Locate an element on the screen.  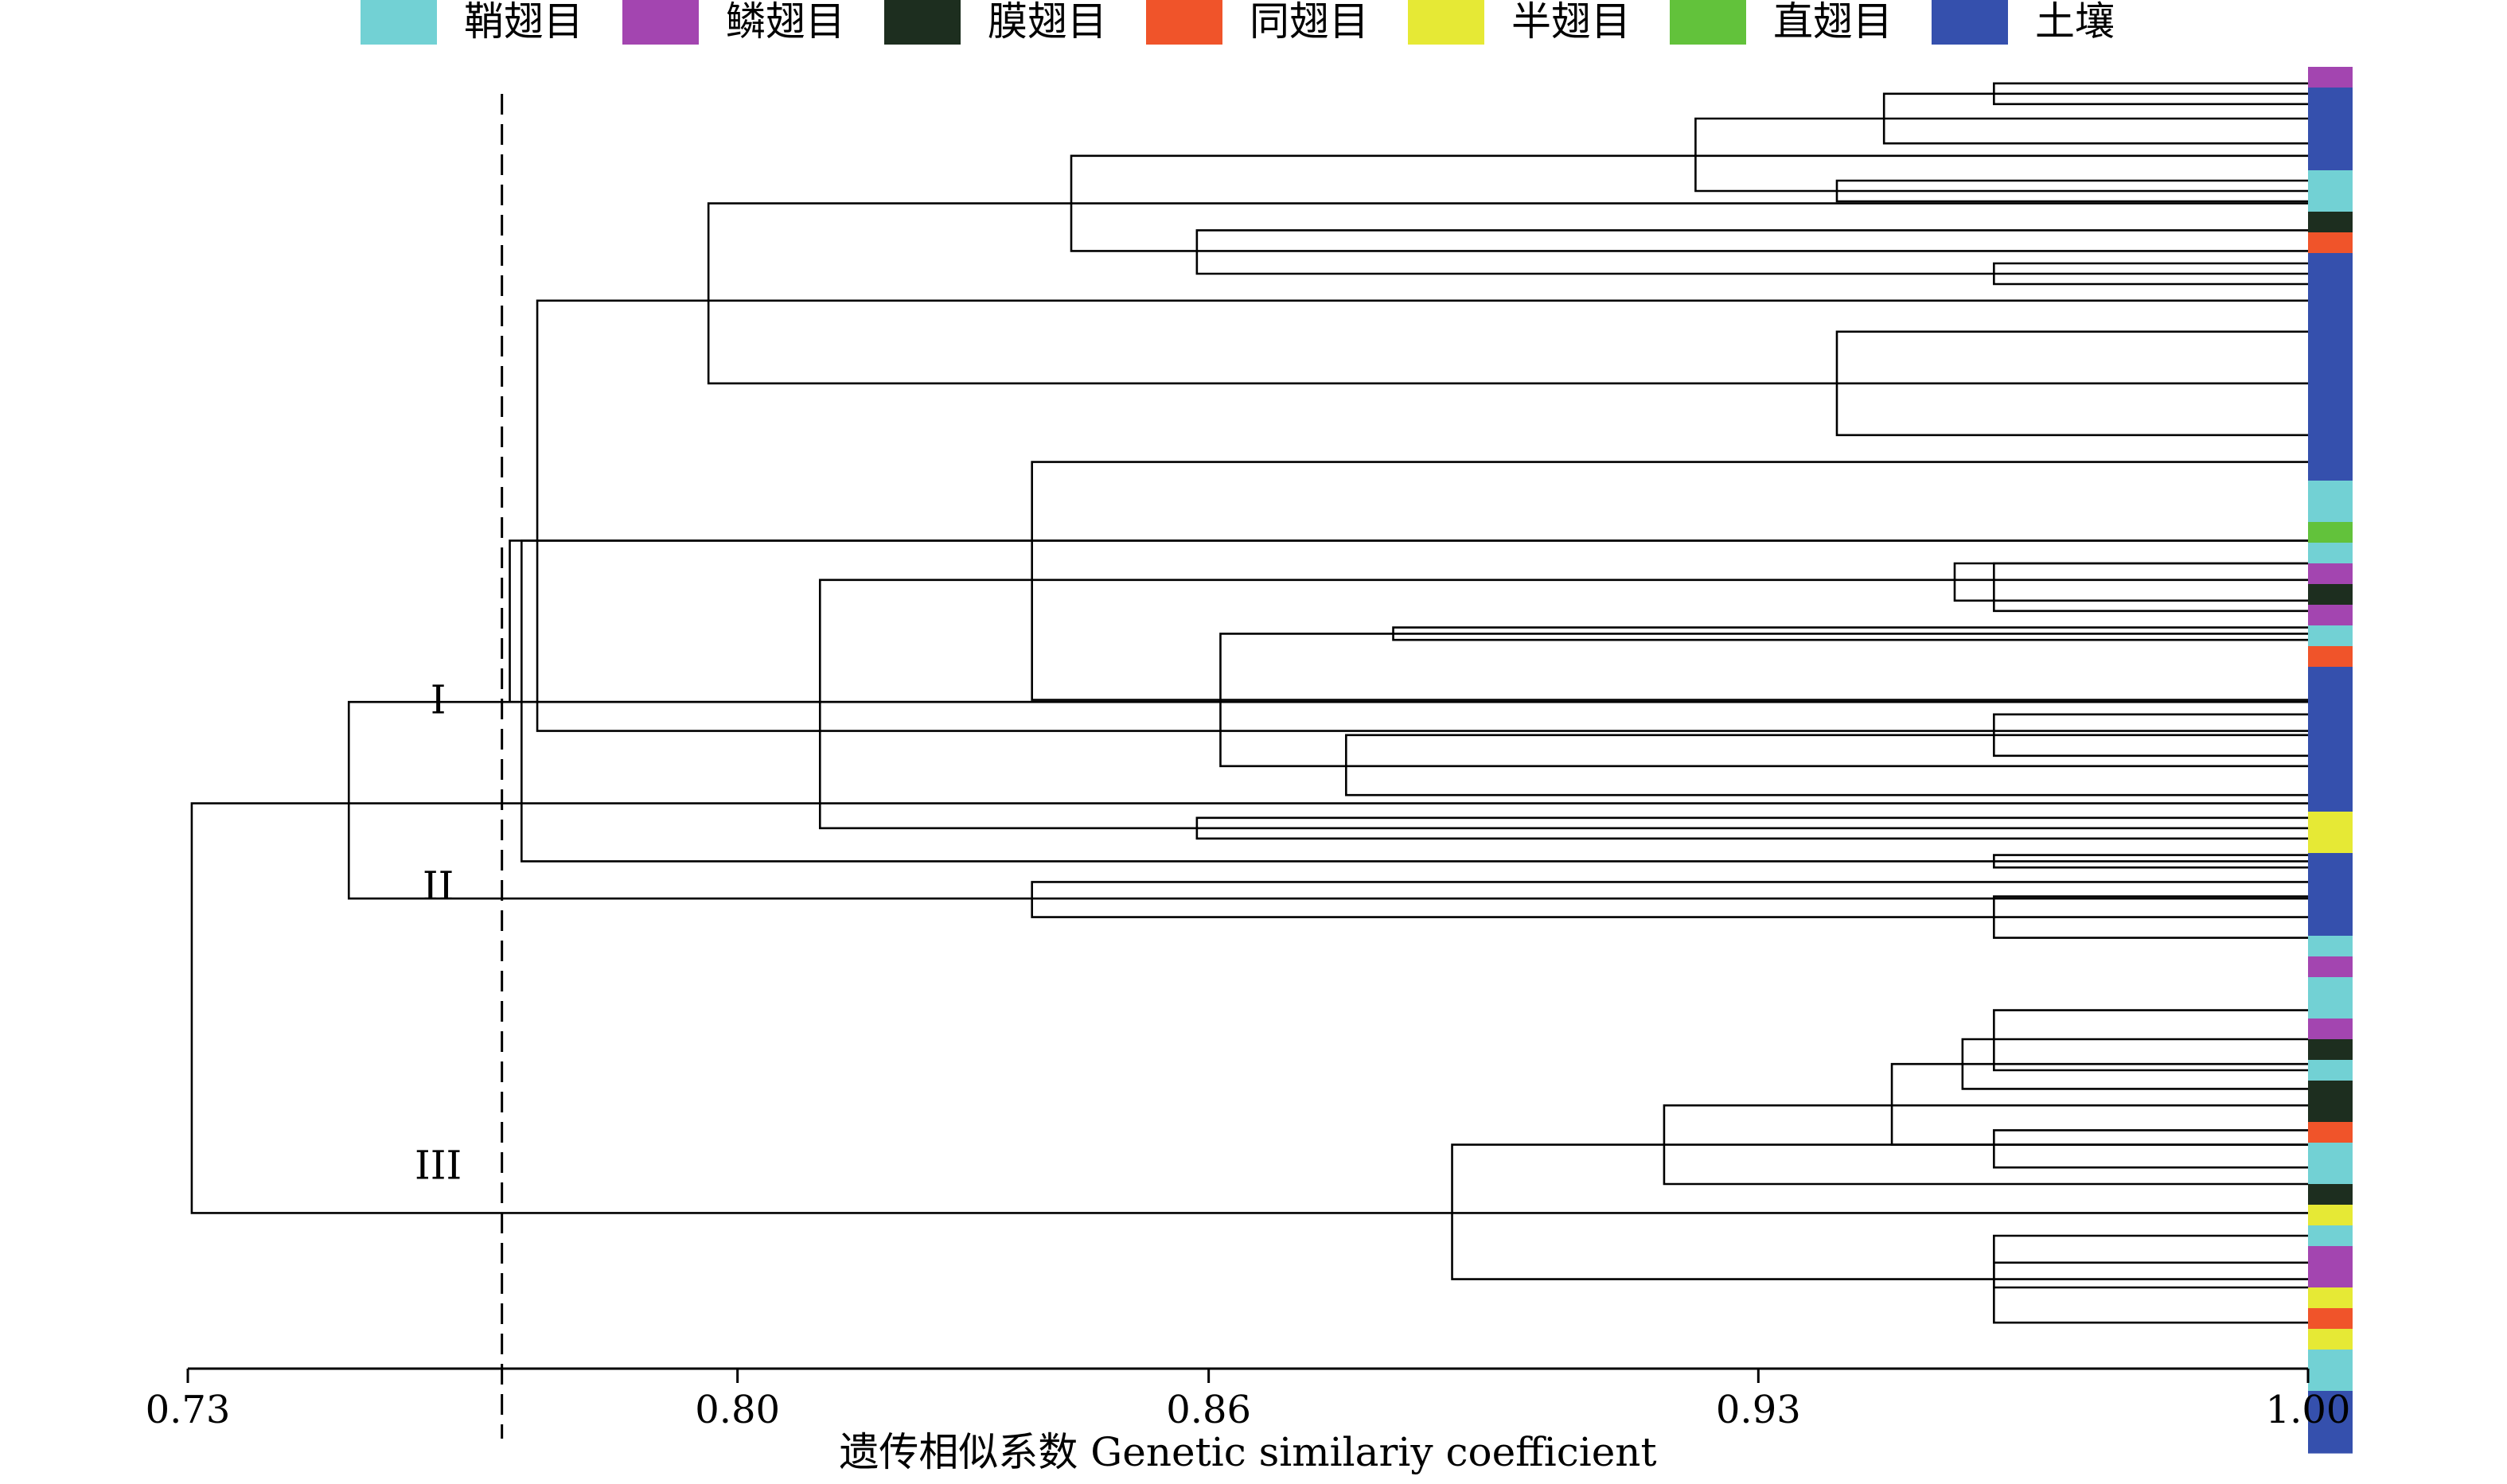
cluster-label: III is located at coordinates (438, 1166).